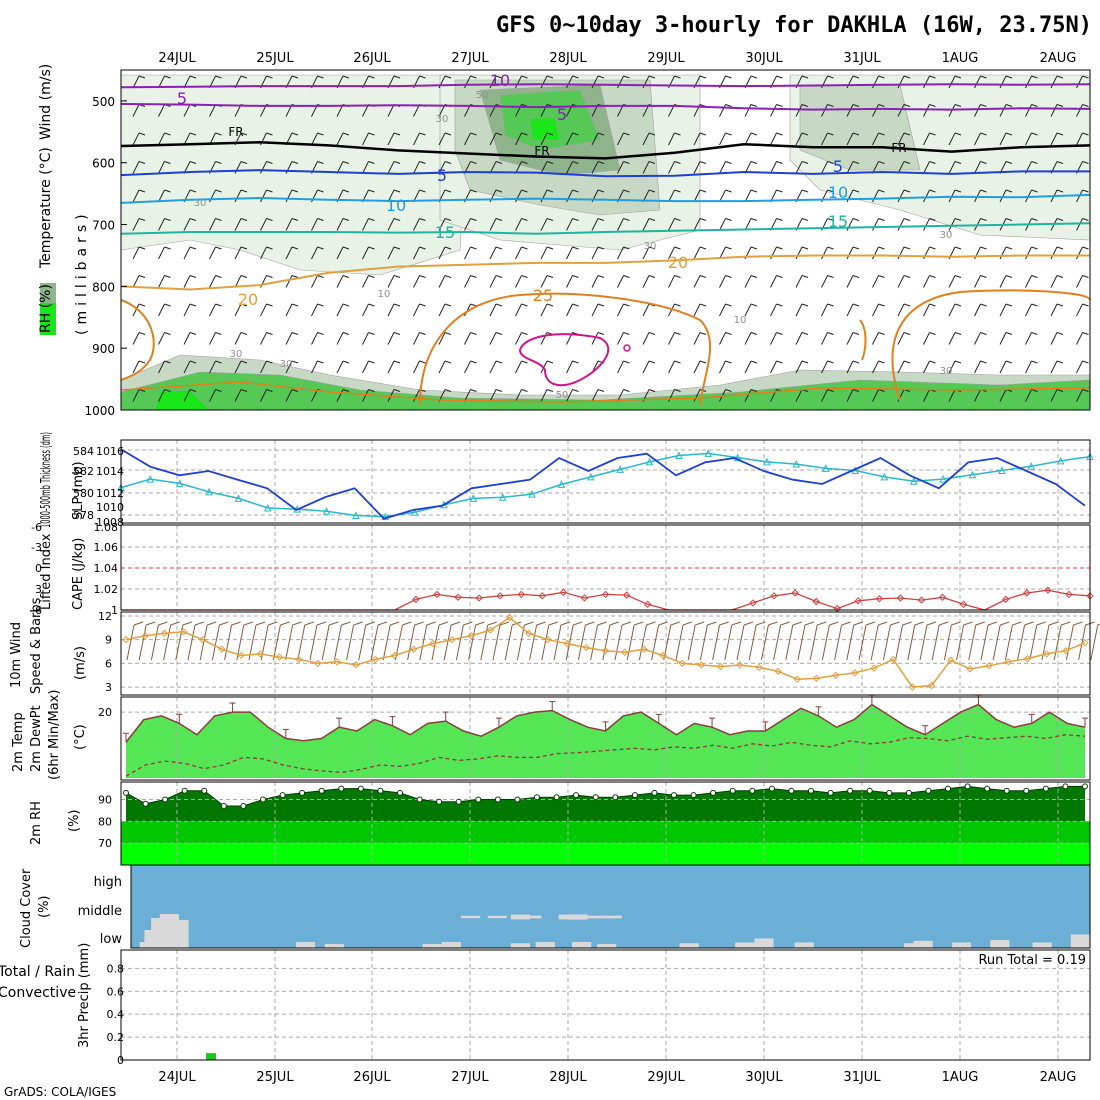 This screenshot has height=1100, width=1100. Describe the element at coordinates (248, 299) in the screenshot. I see `temperature-contour-label: 20` at that location.